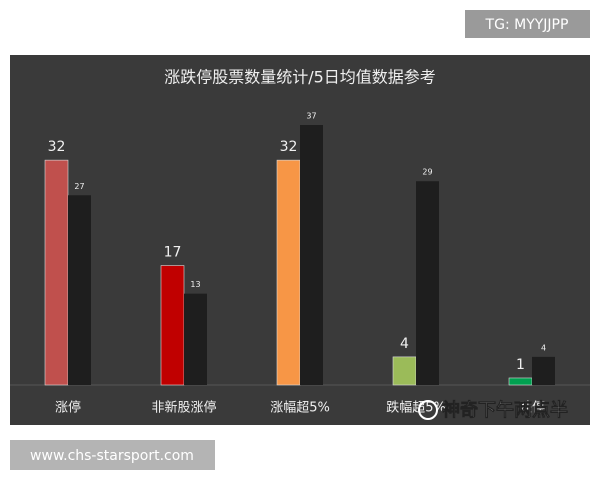 The image size is (600, 480). Describe the element at coordinates (505, 410) in the screenshot. I see `watermark-overlay: 神奇下午两点半` at that location.